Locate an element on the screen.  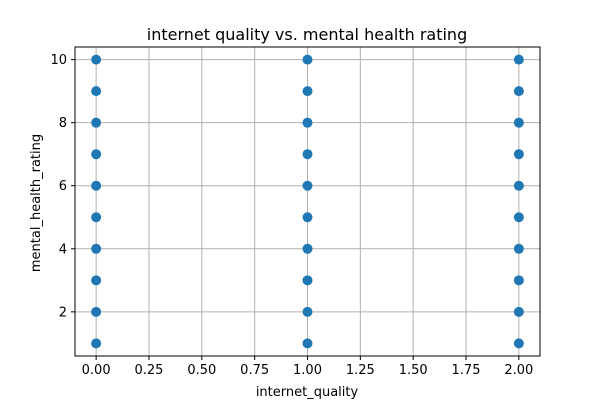
x-tick-label: 0.50 is located at coordinates (201, 370).